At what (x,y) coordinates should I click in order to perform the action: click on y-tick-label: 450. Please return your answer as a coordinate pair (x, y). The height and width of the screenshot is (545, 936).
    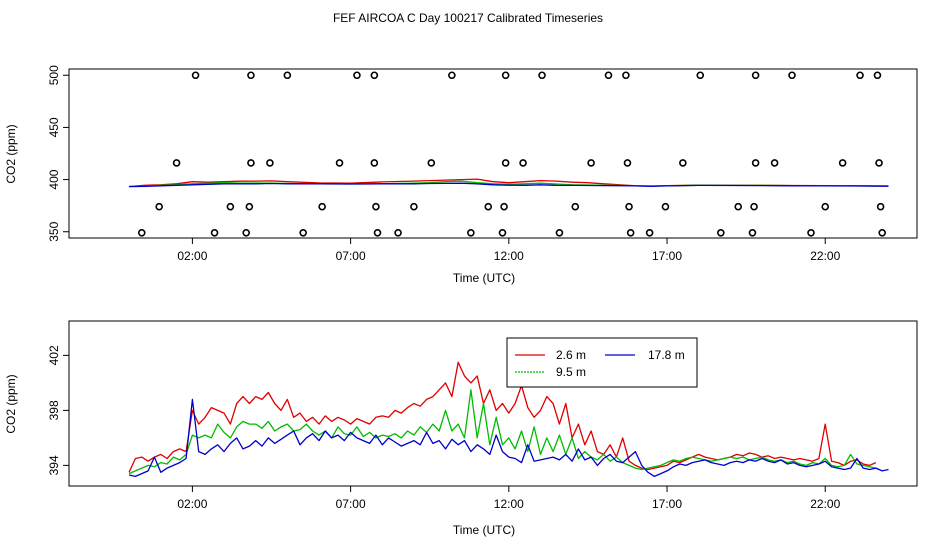
    Looking at the image, I should click on (54, 127).